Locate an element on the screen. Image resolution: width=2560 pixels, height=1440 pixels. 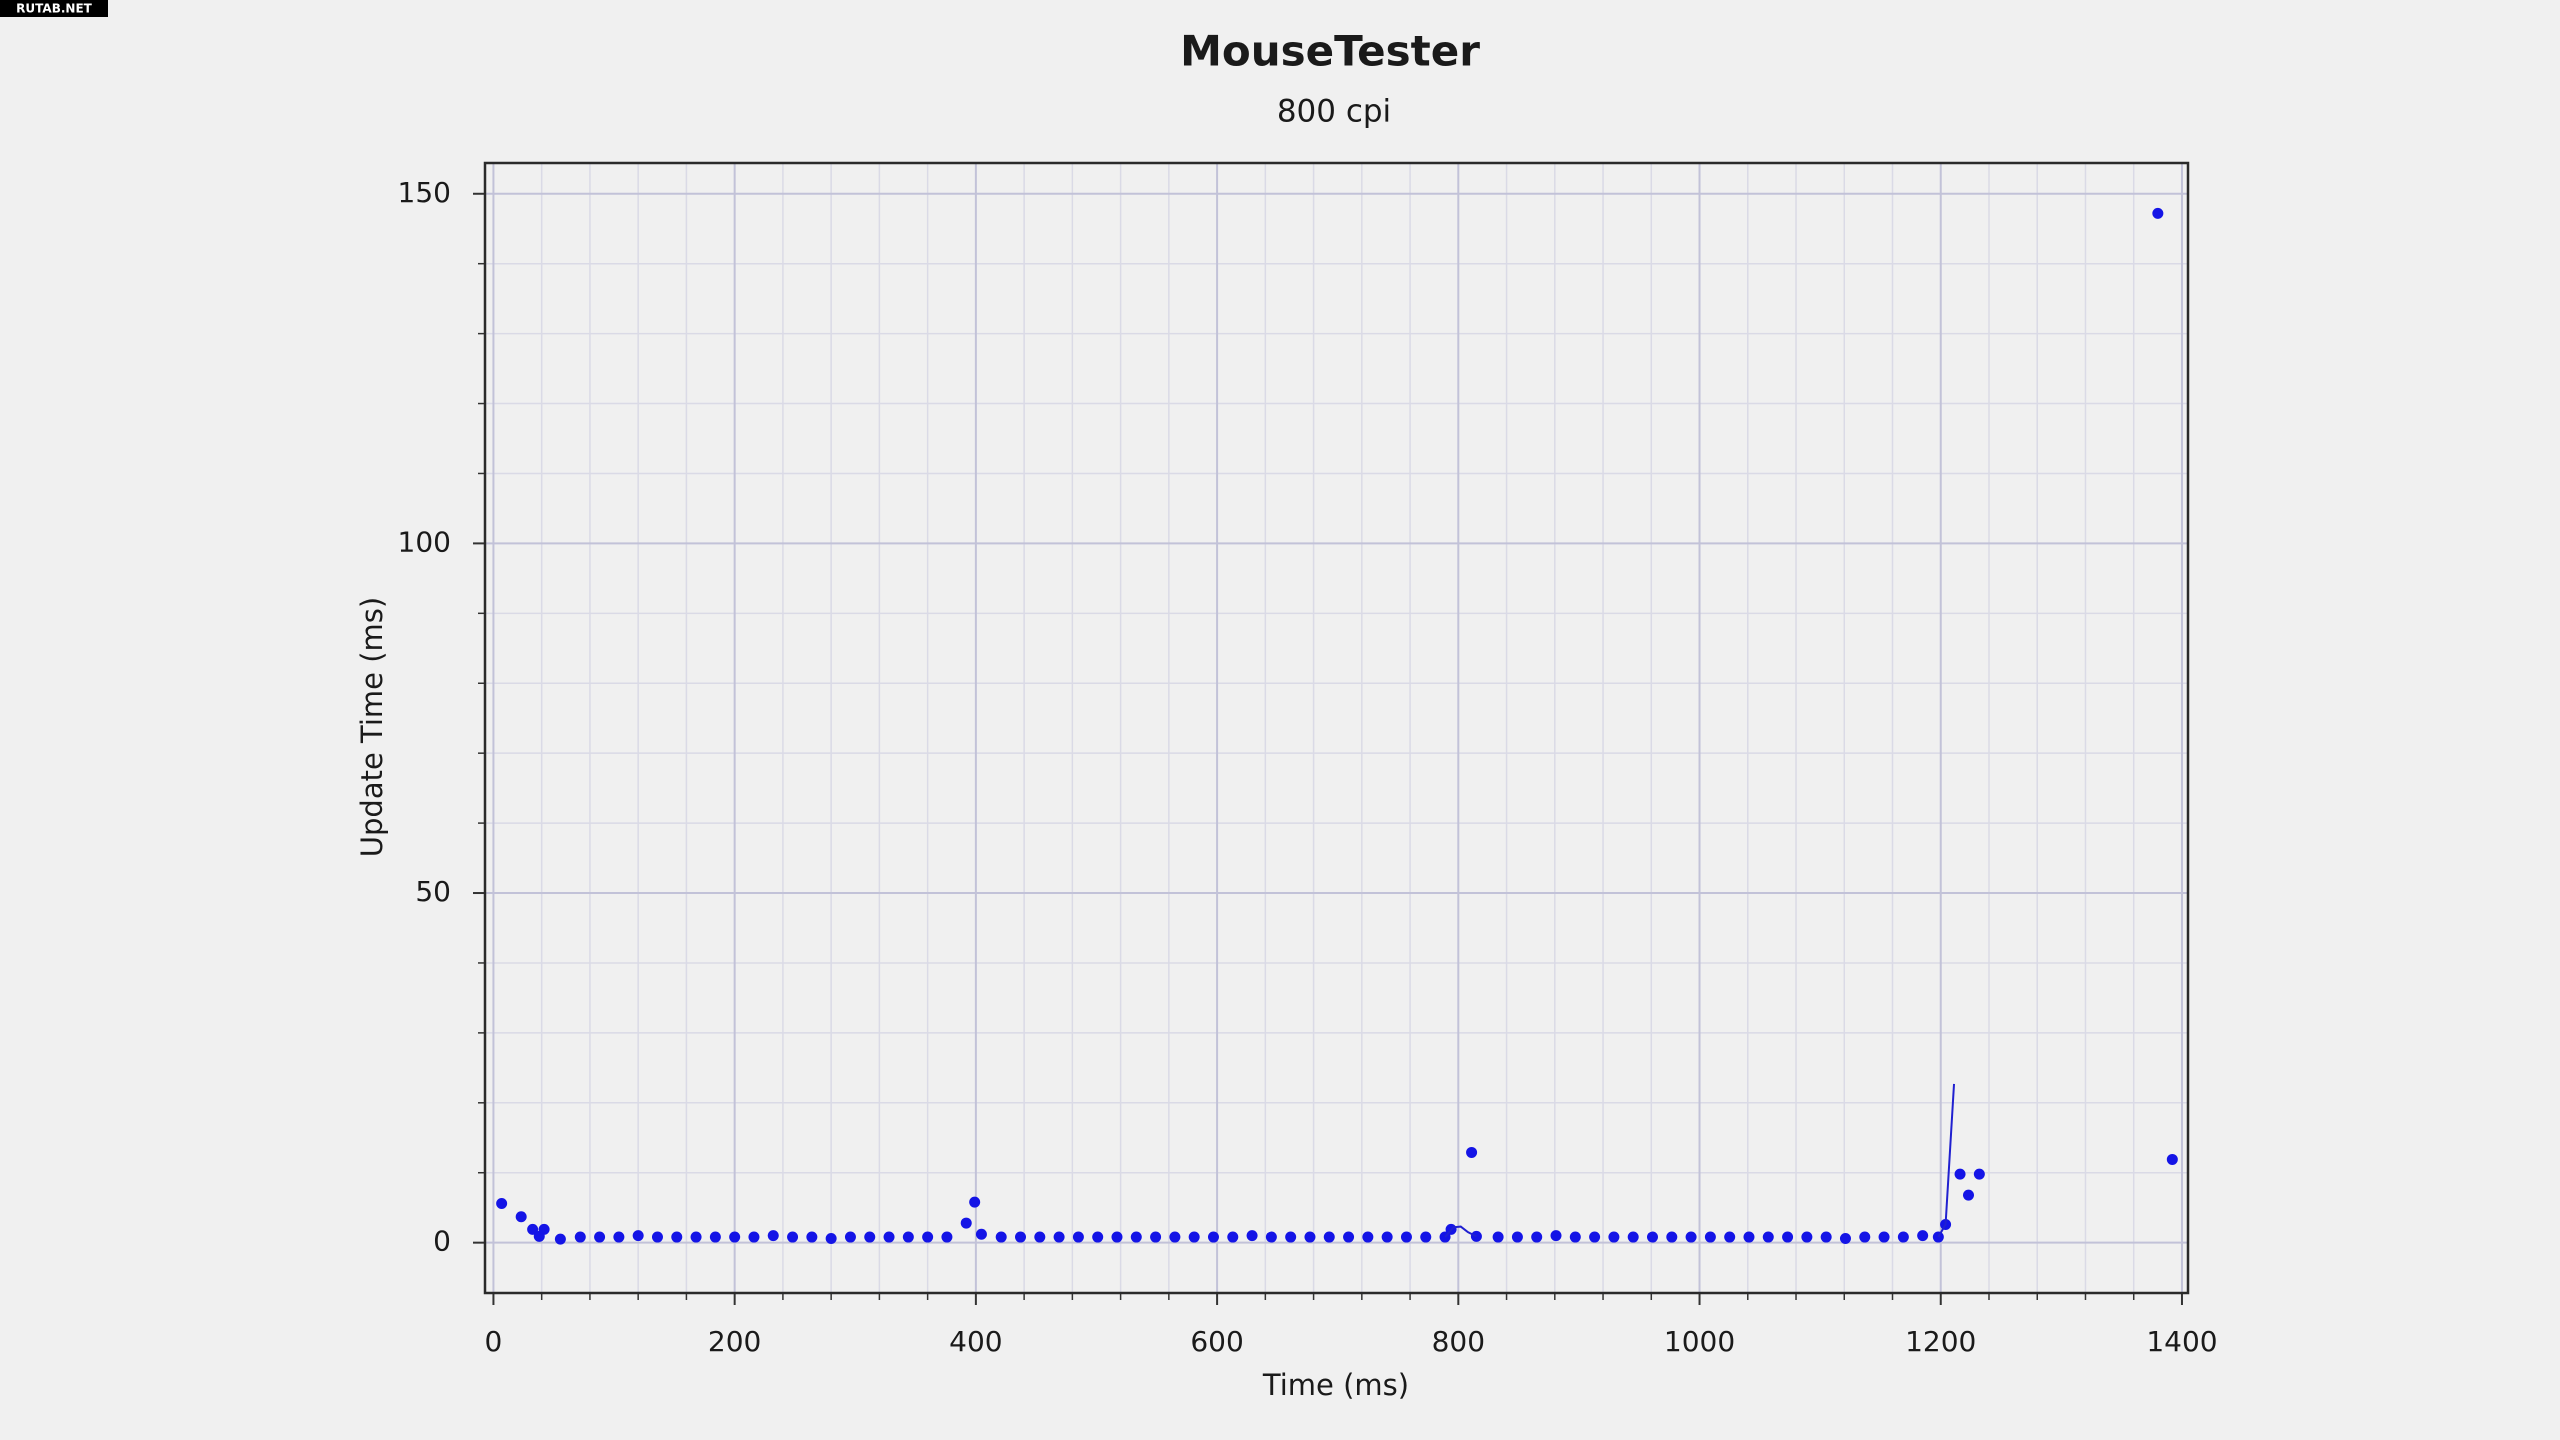
x-axis-label: Time (ms) is located at coordinates (1335, 1385).